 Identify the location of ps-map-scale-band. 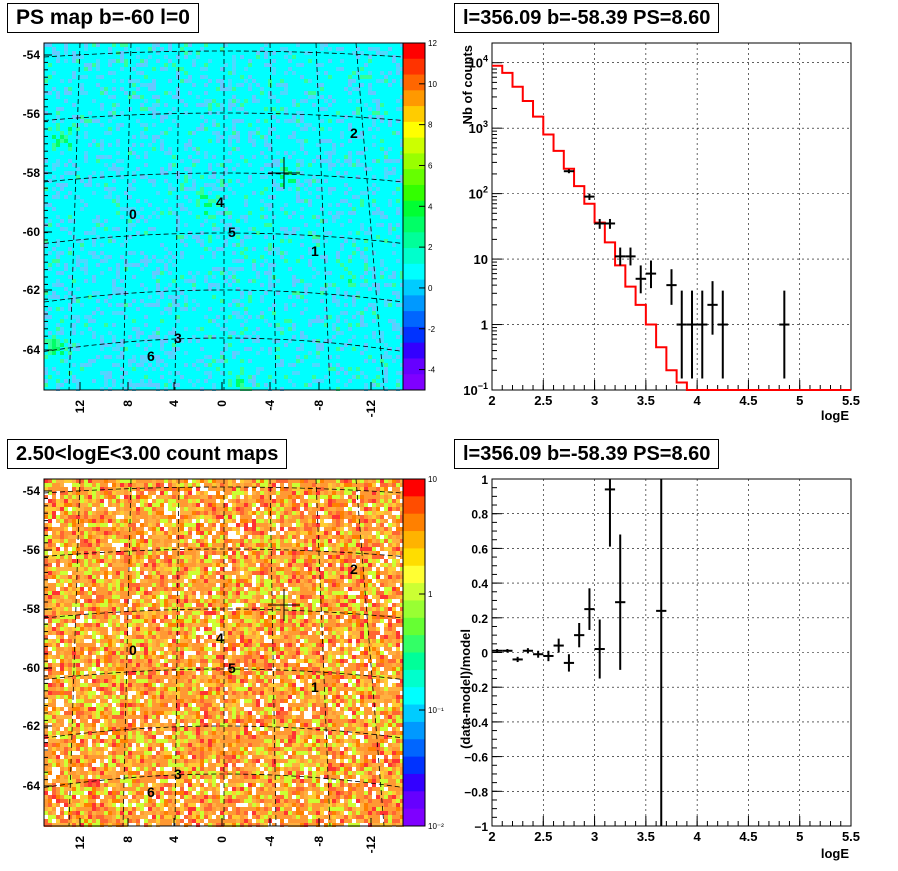
(414, 51).